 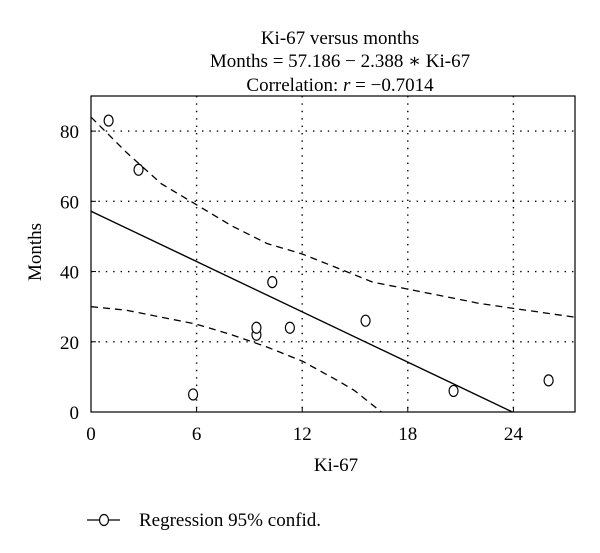 I want to click on title-line-2: Months = 57.186 − 2.388 ∗ Ki-67, so click(x=340, y=61).